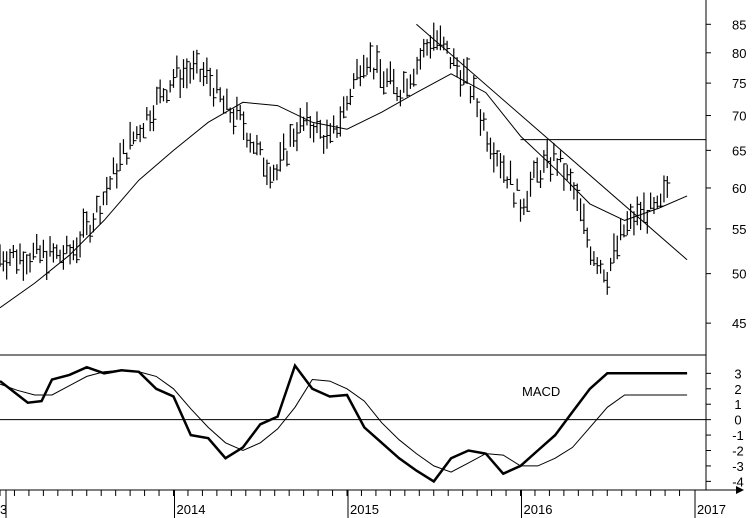  I want to click on price-tick-label: 60, so click(739, 188).